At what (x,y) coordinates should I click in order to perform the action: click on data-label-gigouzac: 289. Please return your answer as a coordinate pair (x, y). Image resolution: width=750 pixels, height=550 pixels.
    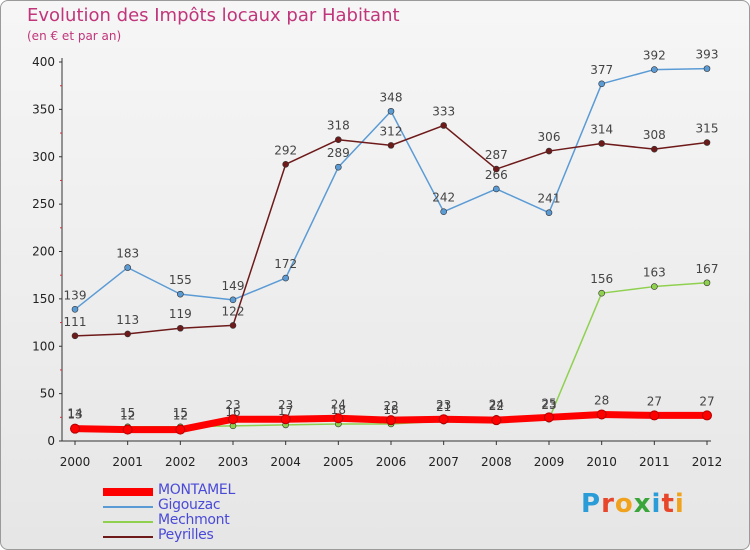
    Looking at the image, I should click on (338, 153).